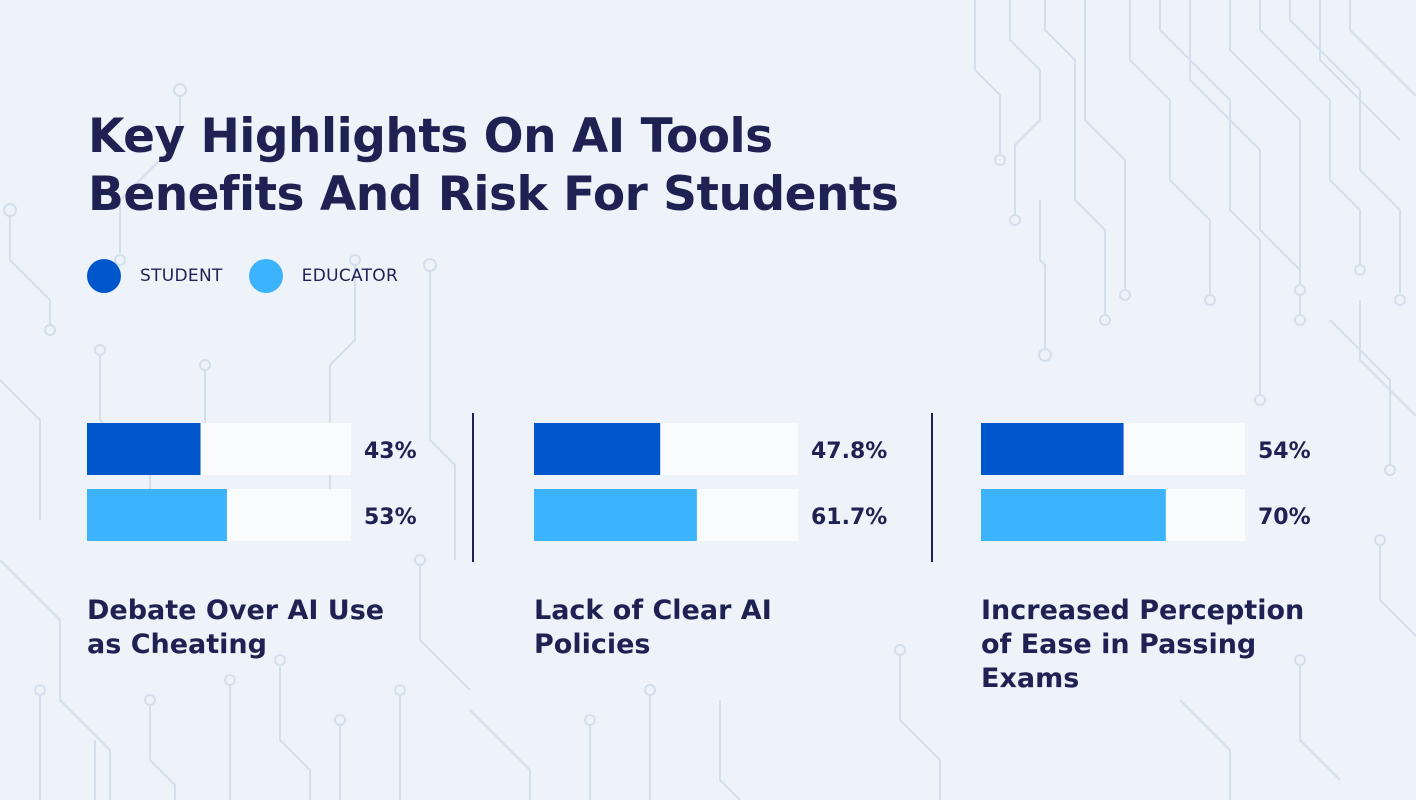 The height and width of the screenshot is (800, 1416). I want to click on value-label: 70%, so click(1284, 517).